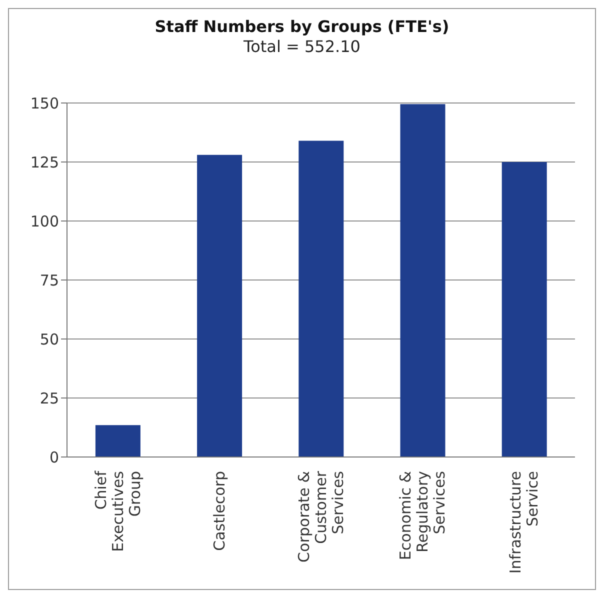 The width and height of the screenshot is (604, 592). I want to click on y-tick-label: 0, so click(54, 457).